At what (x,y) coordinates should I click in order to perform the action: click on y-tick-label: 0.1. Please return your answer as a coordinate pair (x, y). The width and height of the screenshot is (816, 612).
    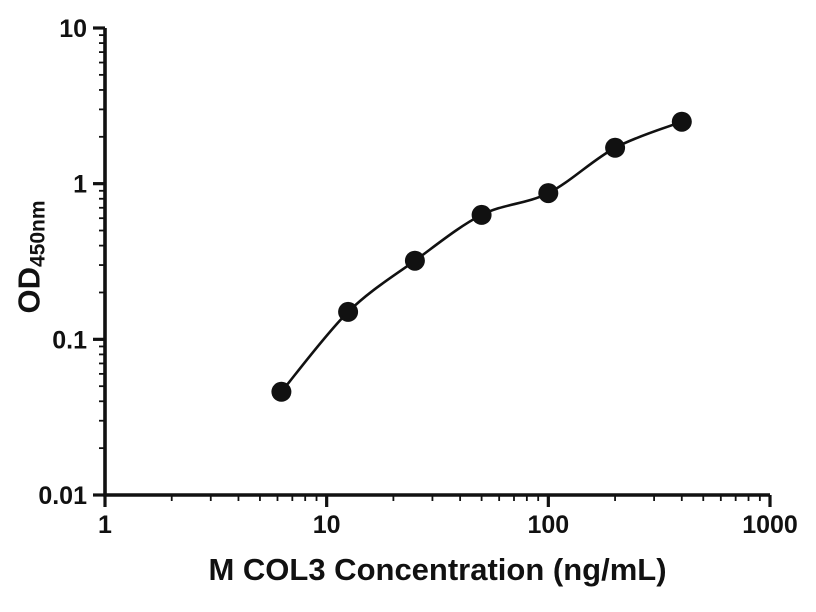
    Looking at the image, I should click on (69, 340).